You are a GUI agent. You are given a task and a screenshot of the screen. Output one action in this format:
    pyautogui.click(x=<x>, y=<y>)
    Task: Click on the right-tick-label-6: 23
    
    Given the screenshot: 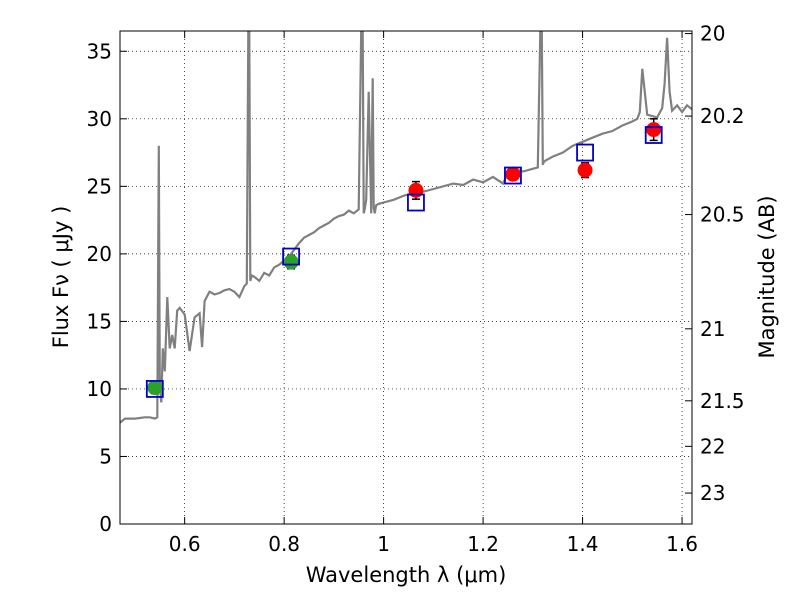 What is the action you would take?
    pyautogui.click(x=712, y=493)
    